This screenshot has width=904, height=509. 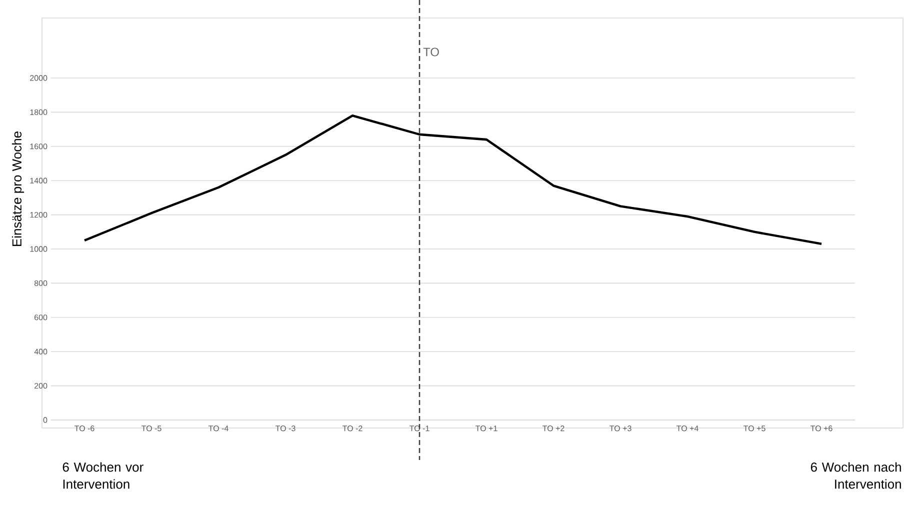 I want to click on x-tick-label: TO +2, so click(x=553, y=429).